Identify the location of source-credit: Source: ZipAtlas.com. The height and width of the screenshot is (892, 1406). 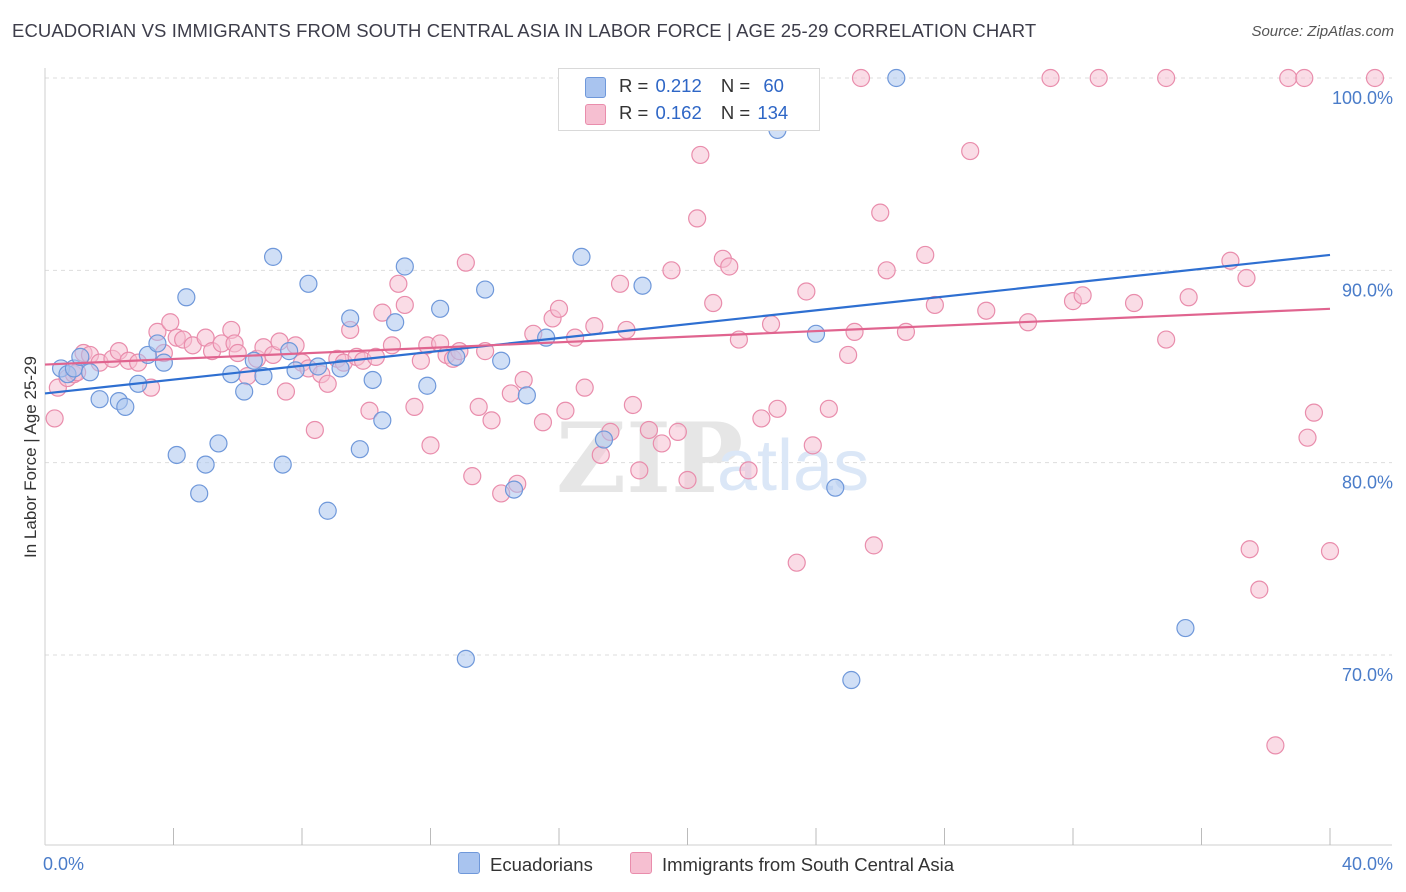
(1322, 31).